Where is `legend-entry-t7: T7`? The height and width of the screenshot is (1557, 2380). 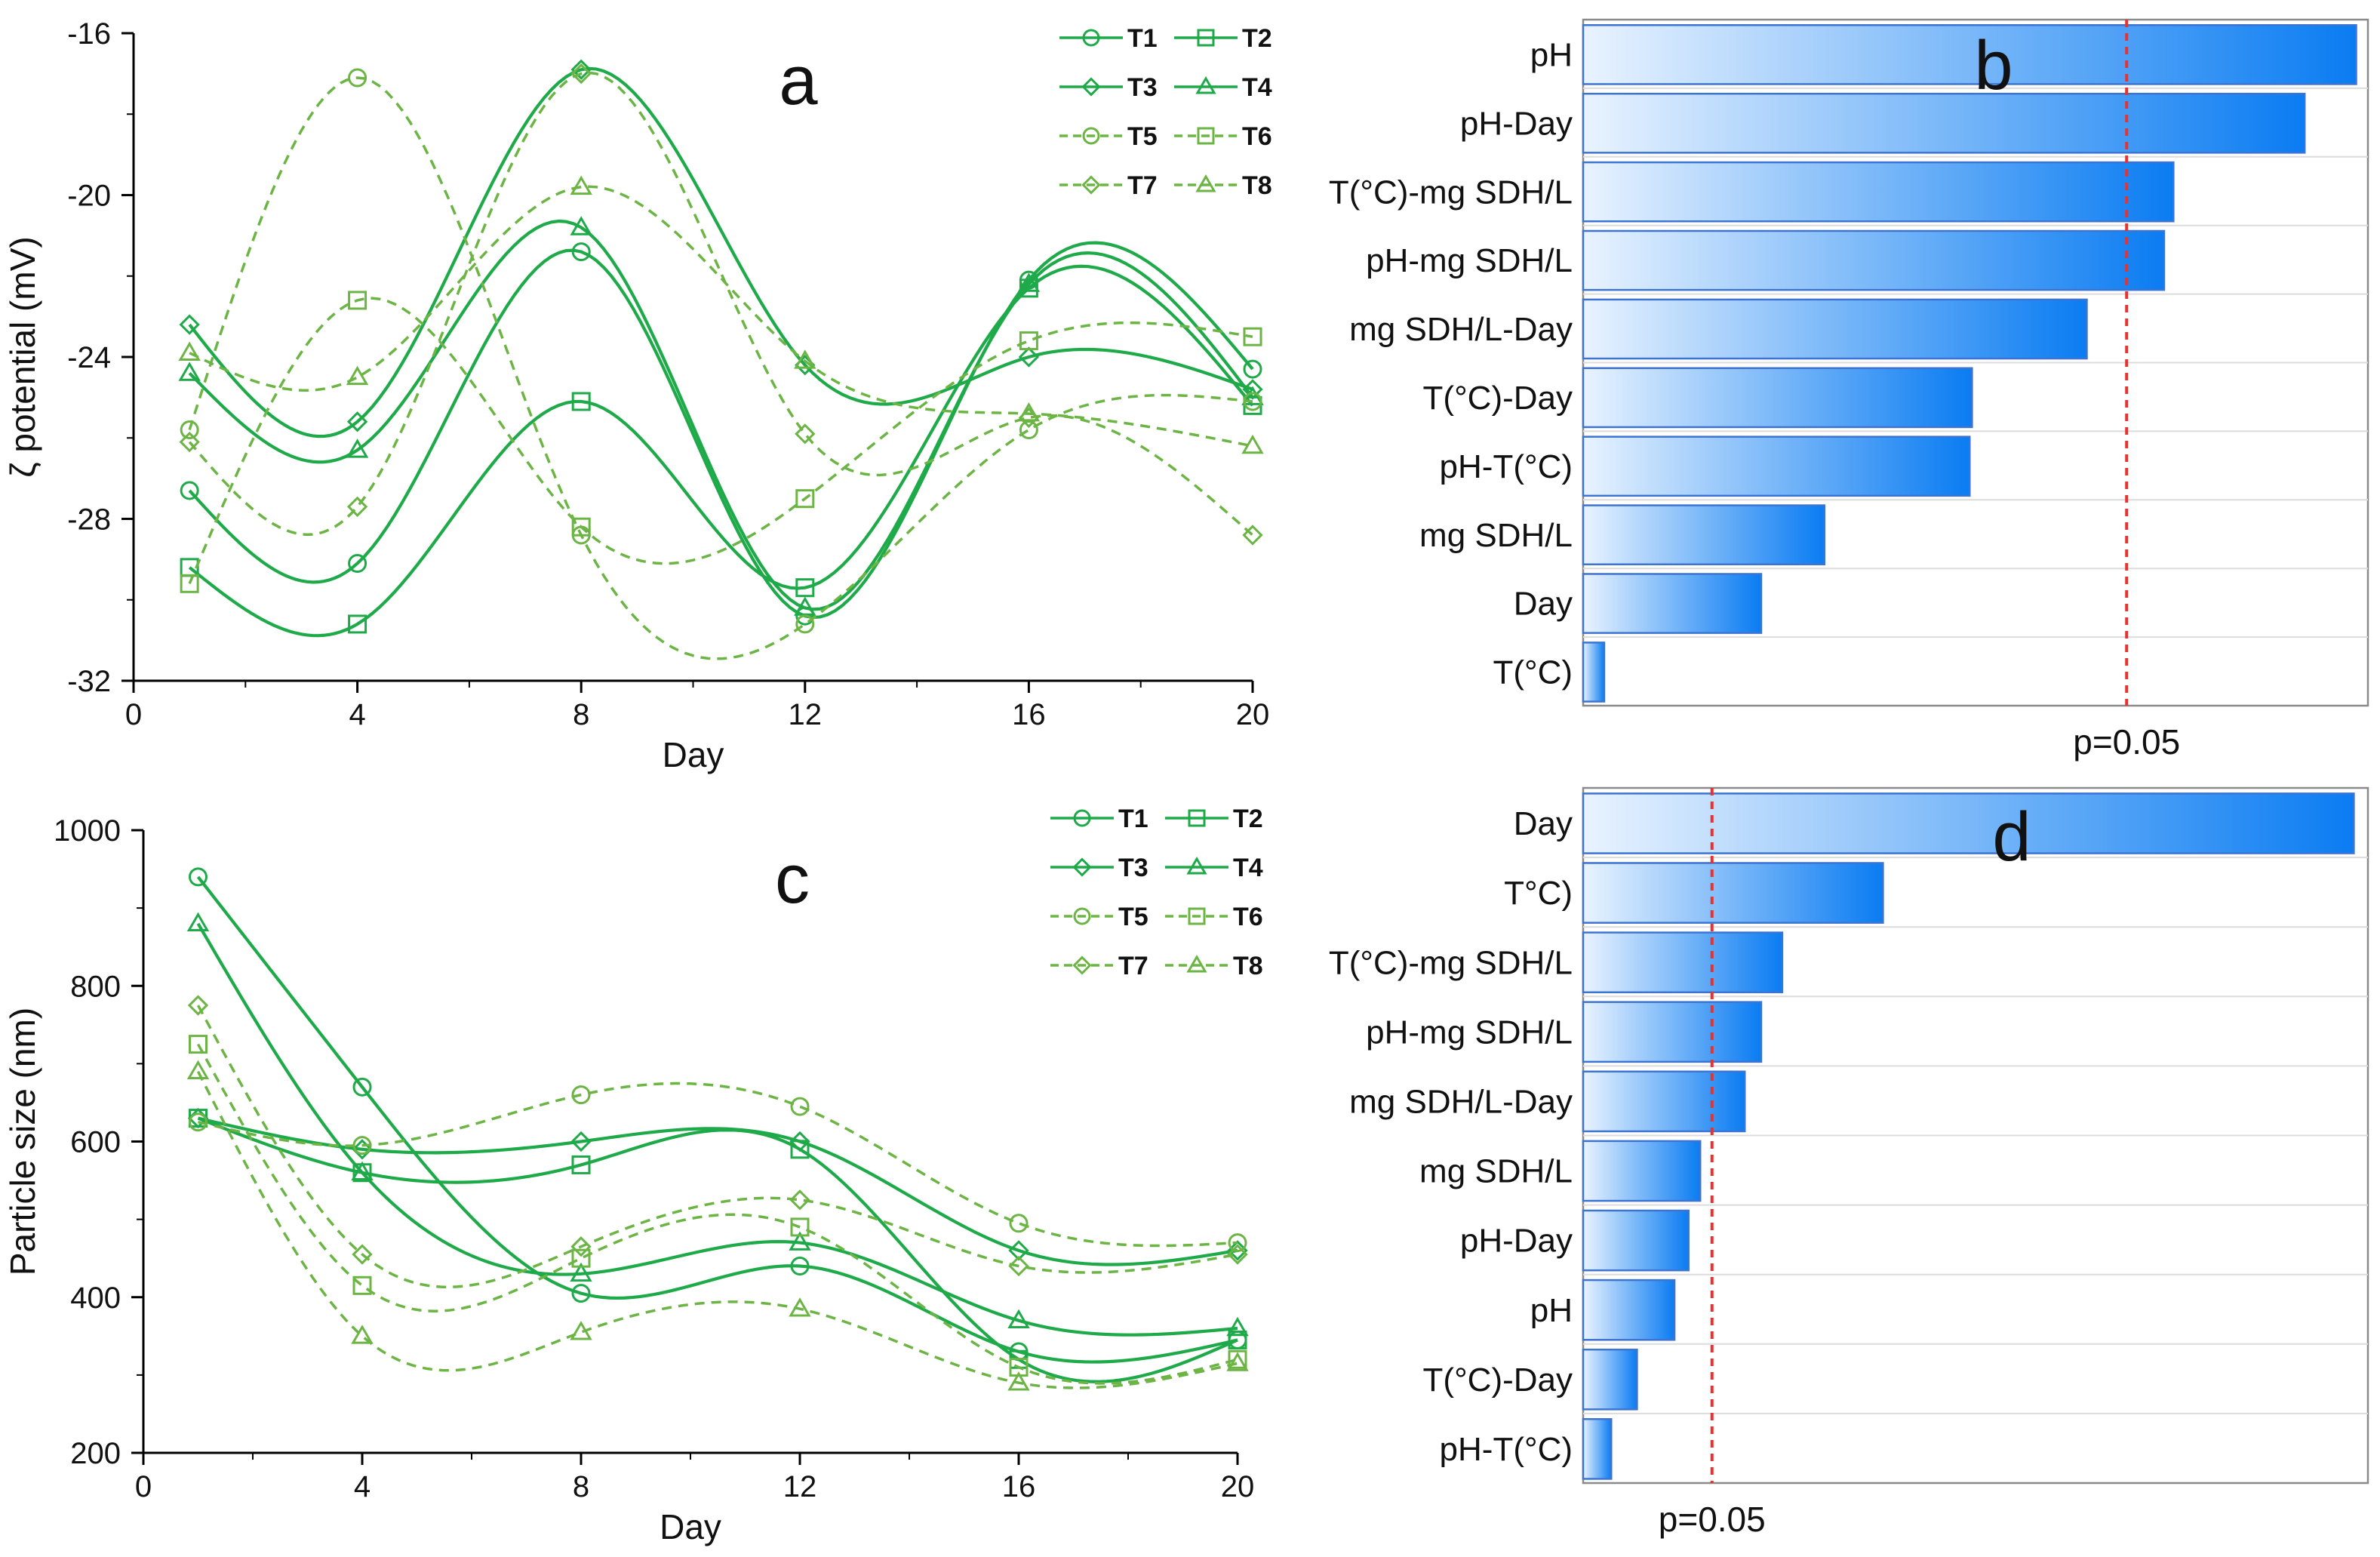 legend-entry-t7: T7 is located at coordinates (1142, 185).